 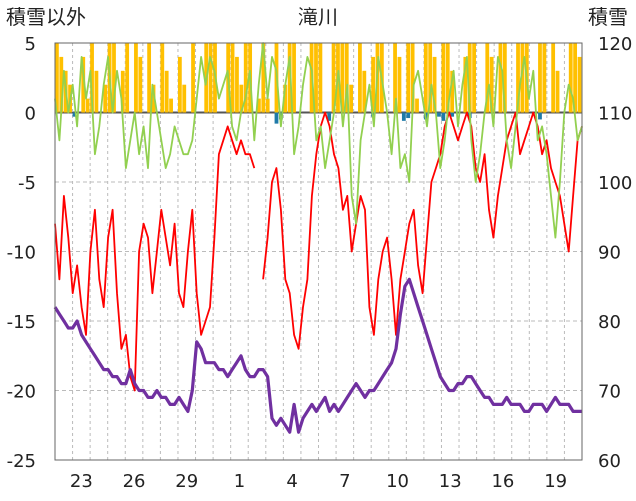 I want to click on chart-title: 滝川, so click(x=318, y=17).